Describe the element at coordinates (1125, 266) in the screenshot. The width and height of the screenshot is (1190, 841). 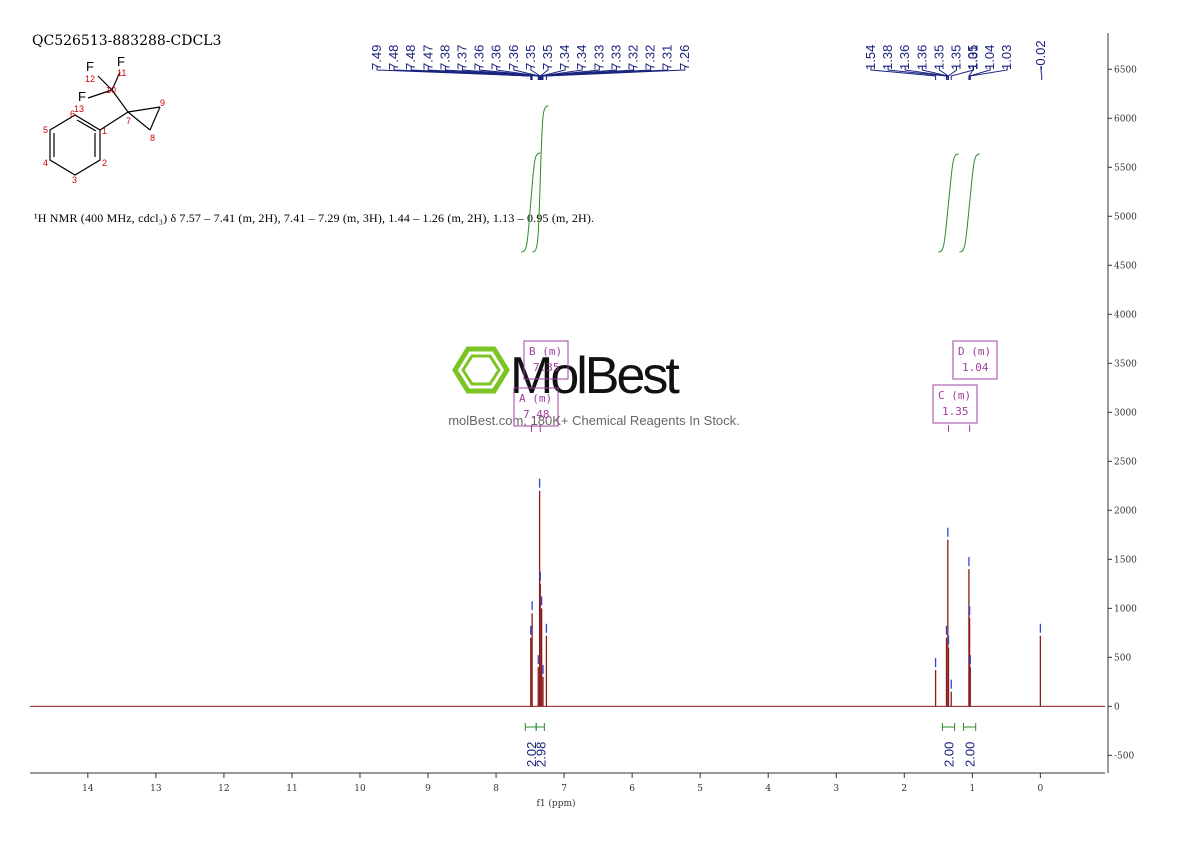
I see `y-tick-label: 4500` at that location.